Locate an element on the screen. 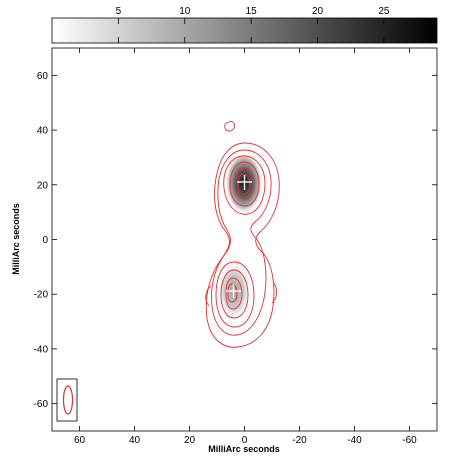 The width and height of the screenshot is (468, 458). colorbar-tick-label: 10 is located at coordinates (185, 11).